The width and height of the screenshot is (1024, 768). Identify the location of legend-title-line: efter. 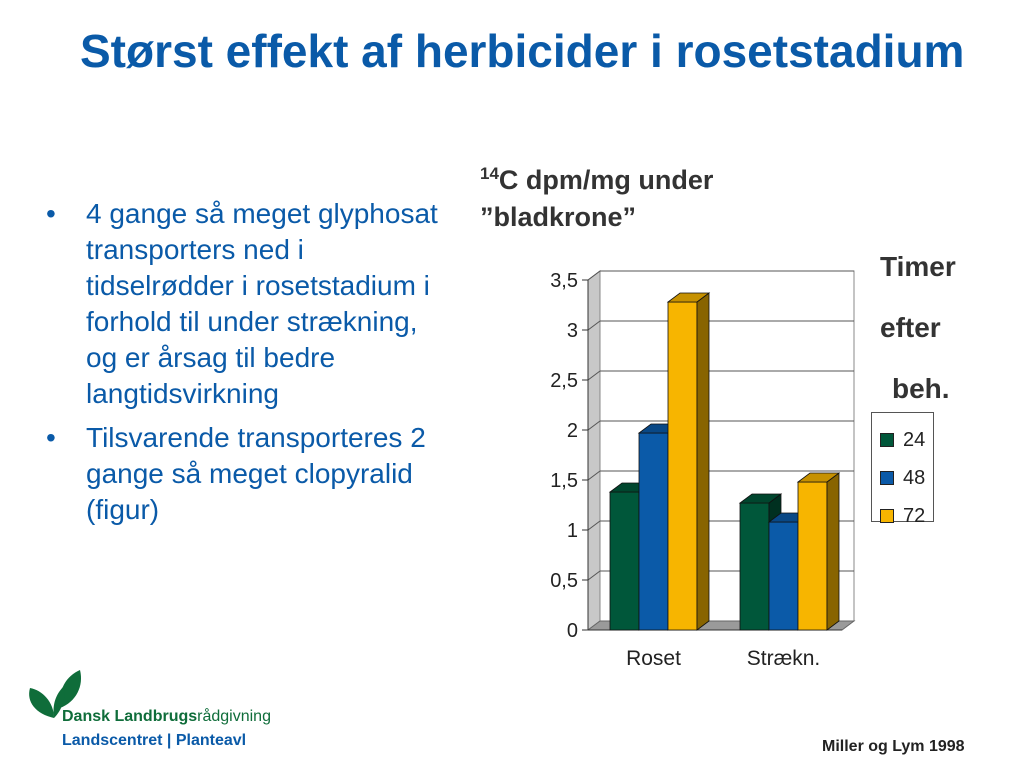
(910, 327).